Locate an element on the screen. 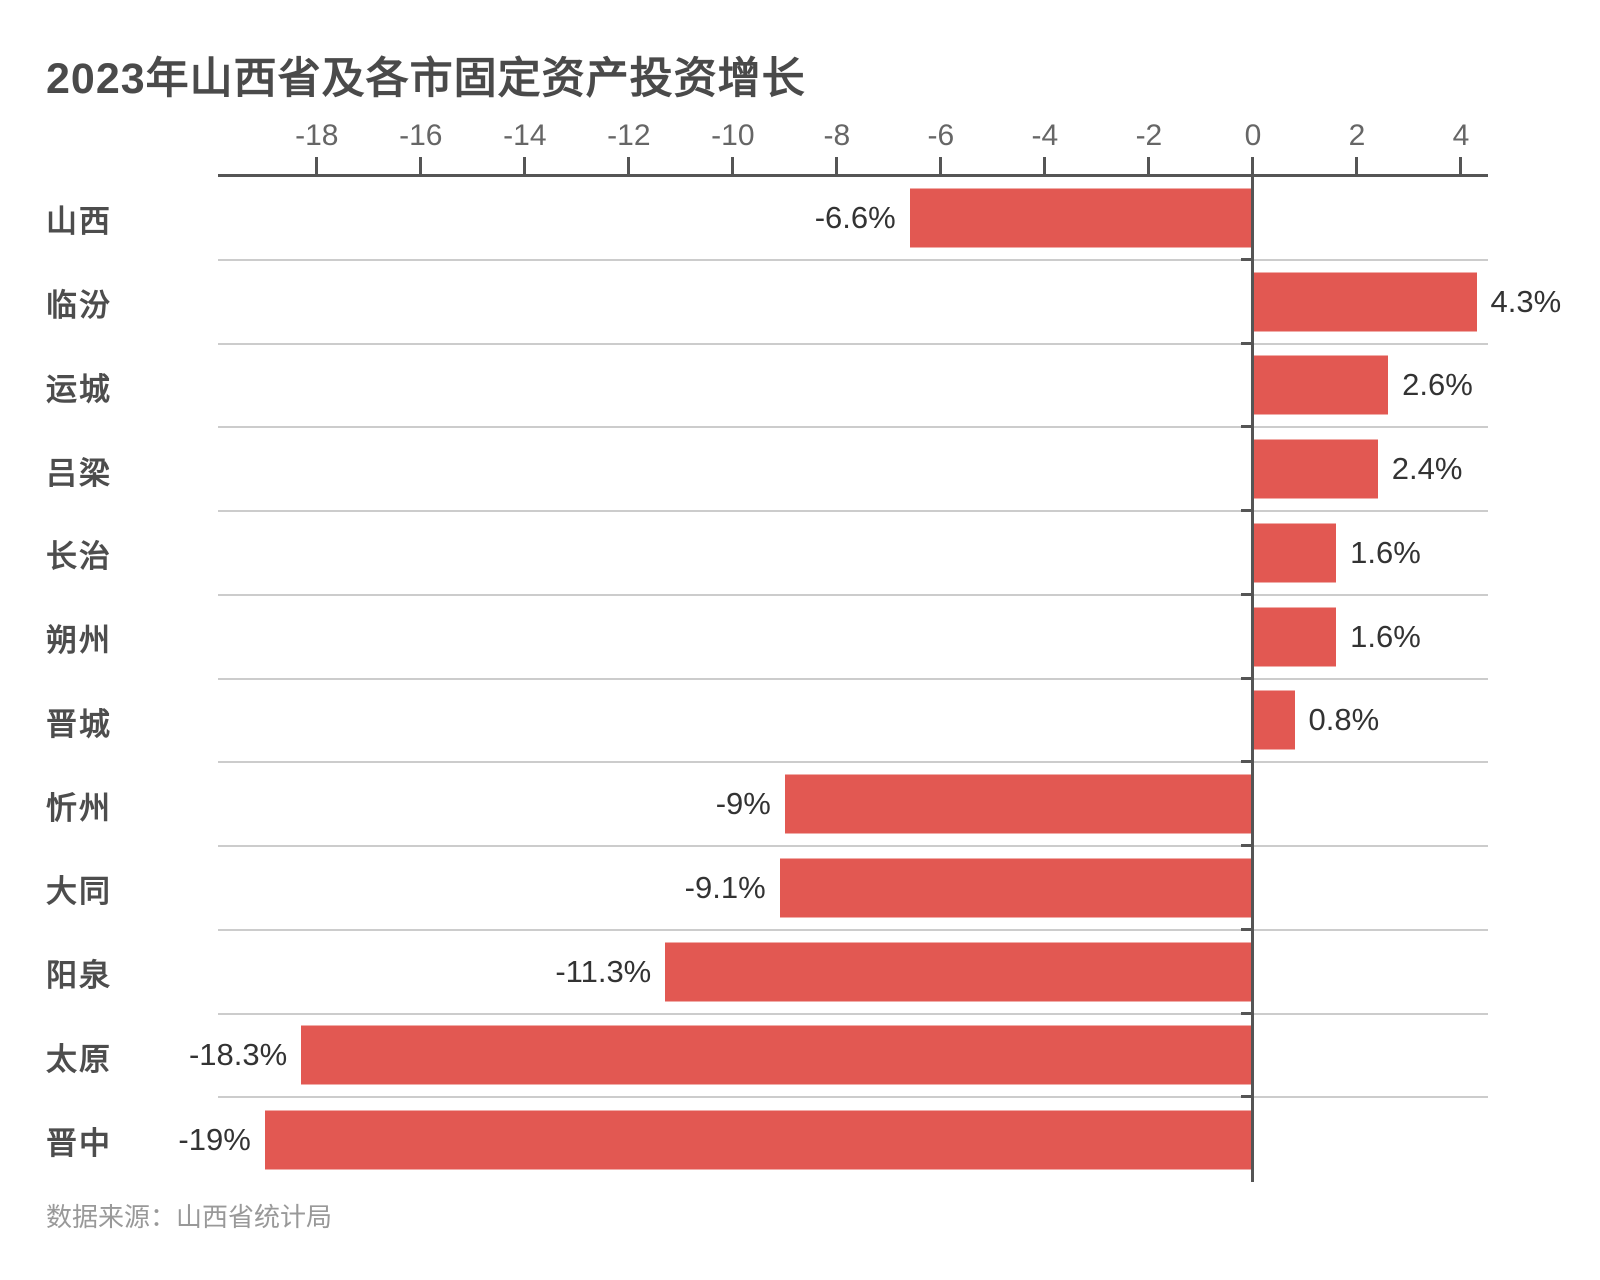 This screenshot has height=1280, width=1600. chart-row: -9% is located at coordinates (853, 805).